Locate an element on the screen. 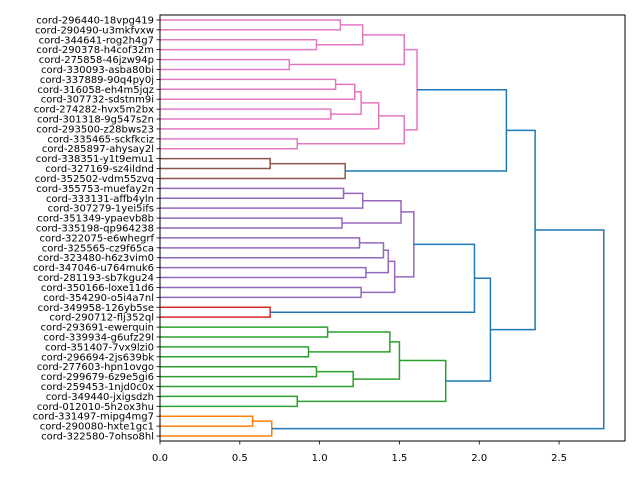  leaf-label: cord-290080-hxte1gc1 is located at coordinates (97, 427).